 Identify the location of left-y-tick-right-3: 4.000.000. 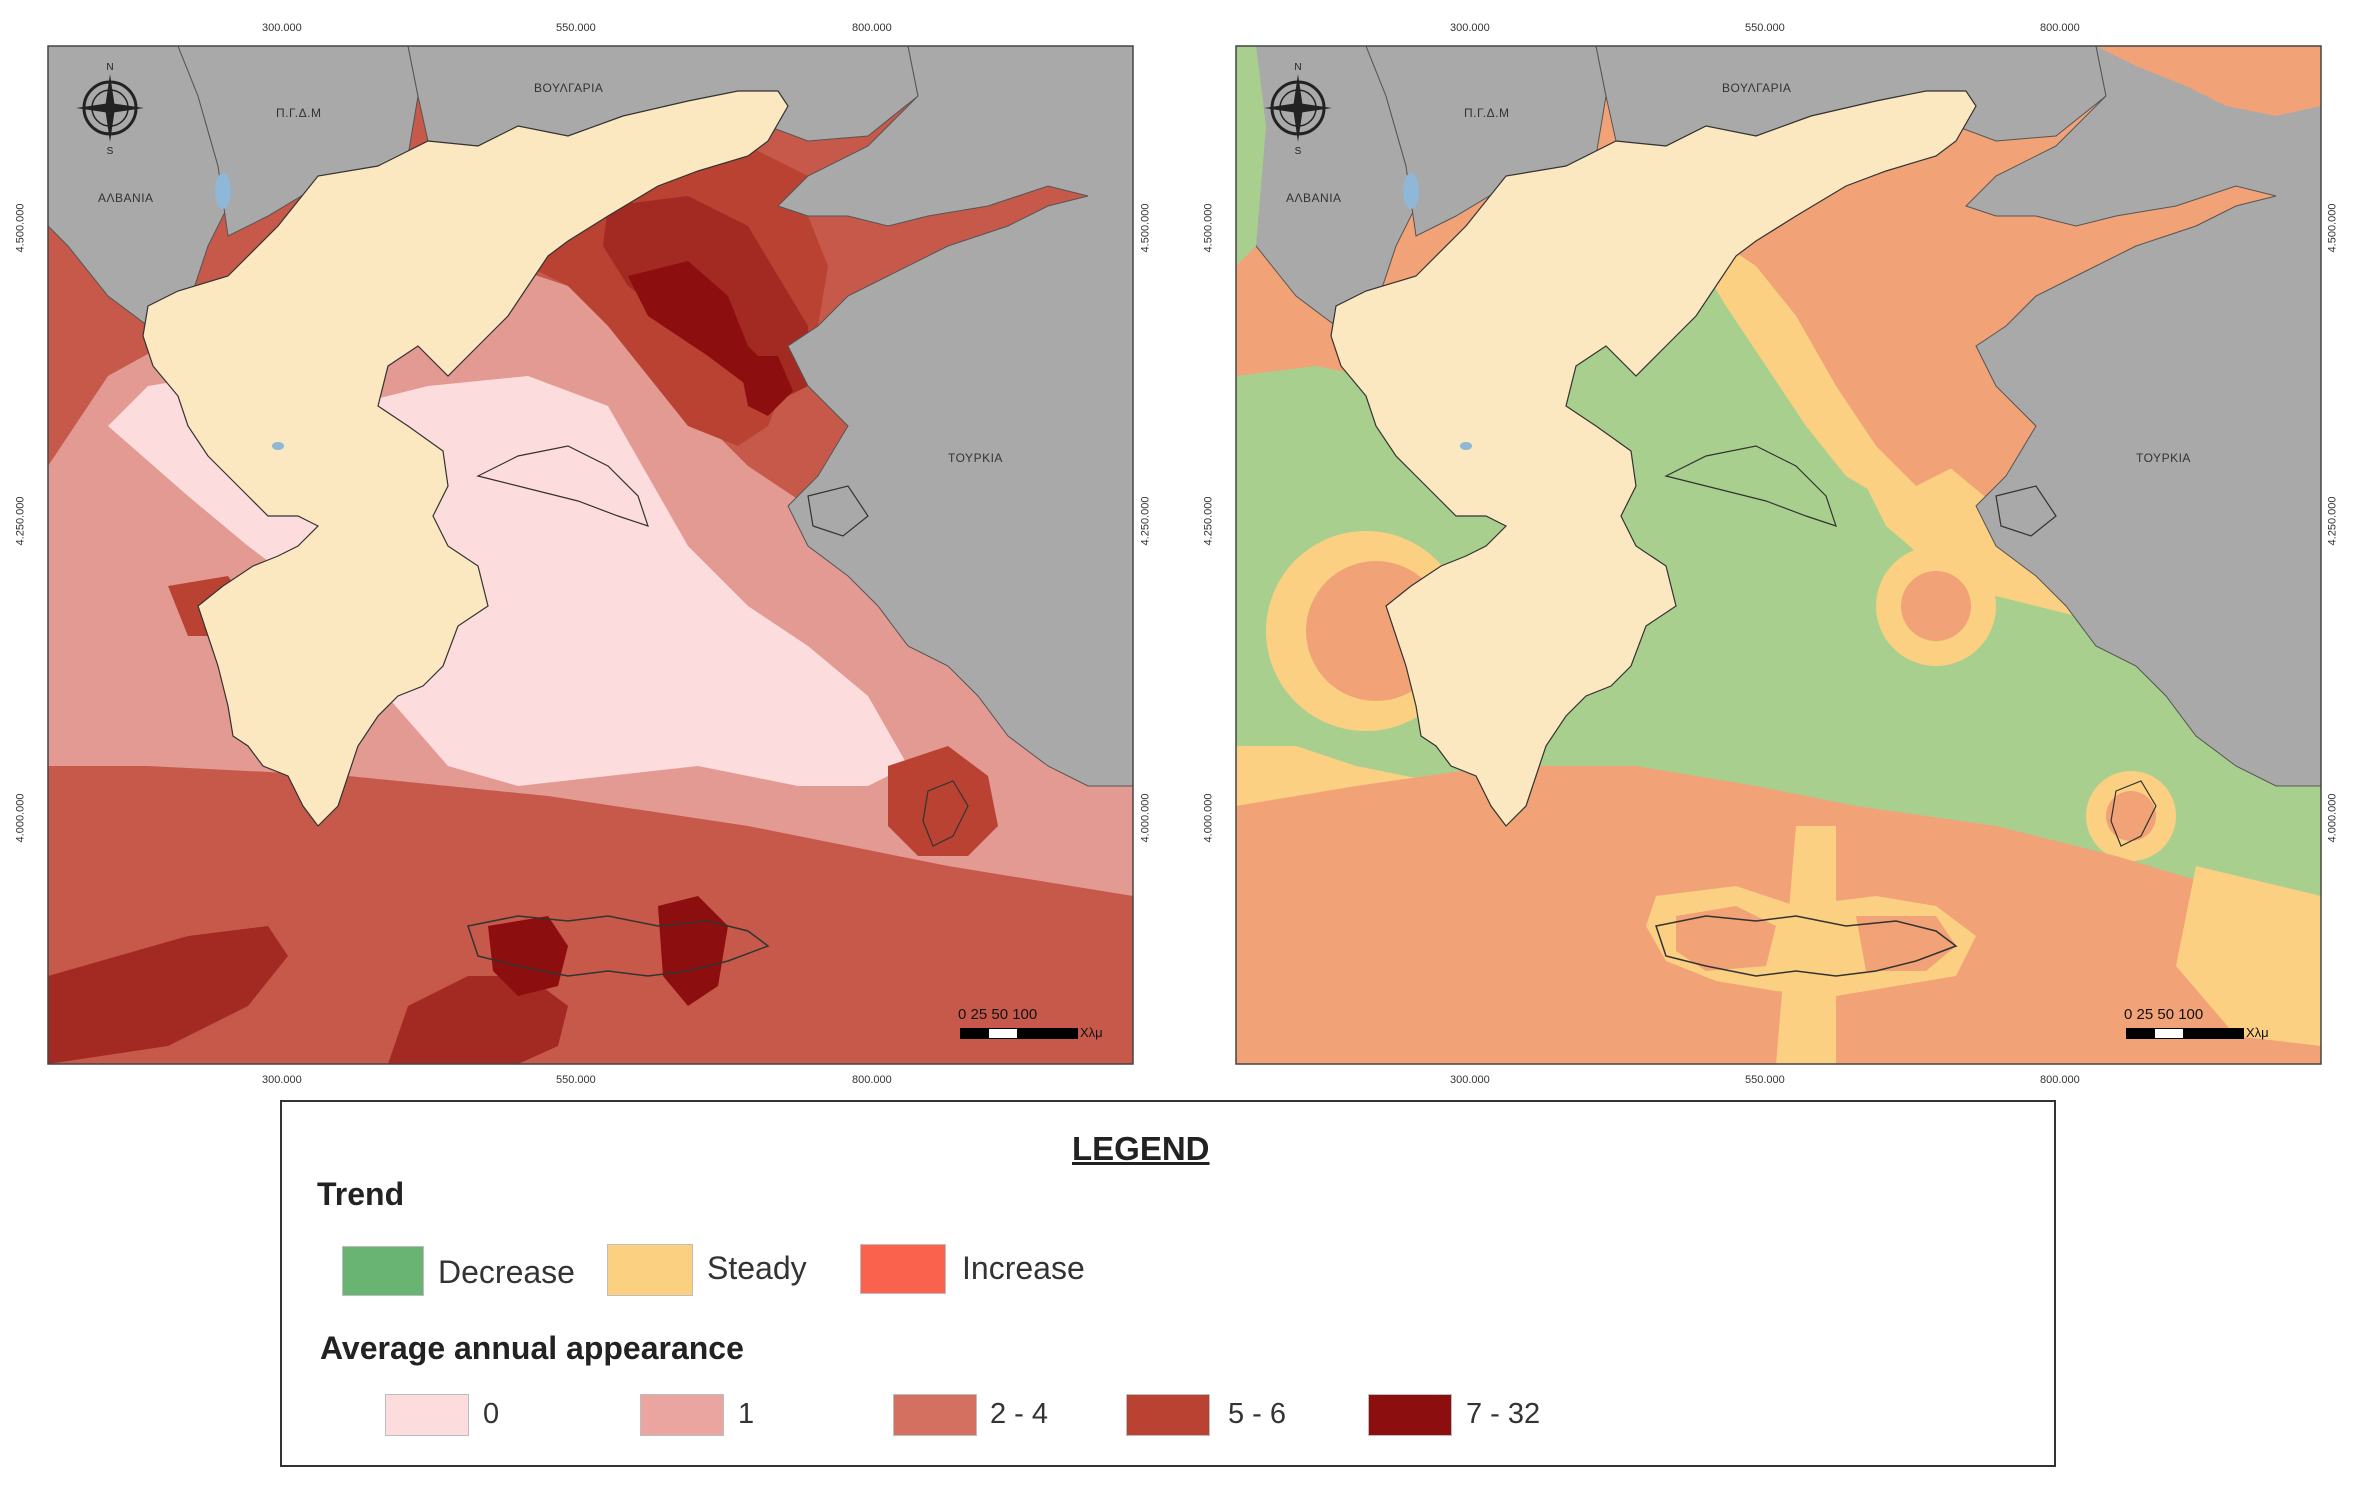
(1145, 818).